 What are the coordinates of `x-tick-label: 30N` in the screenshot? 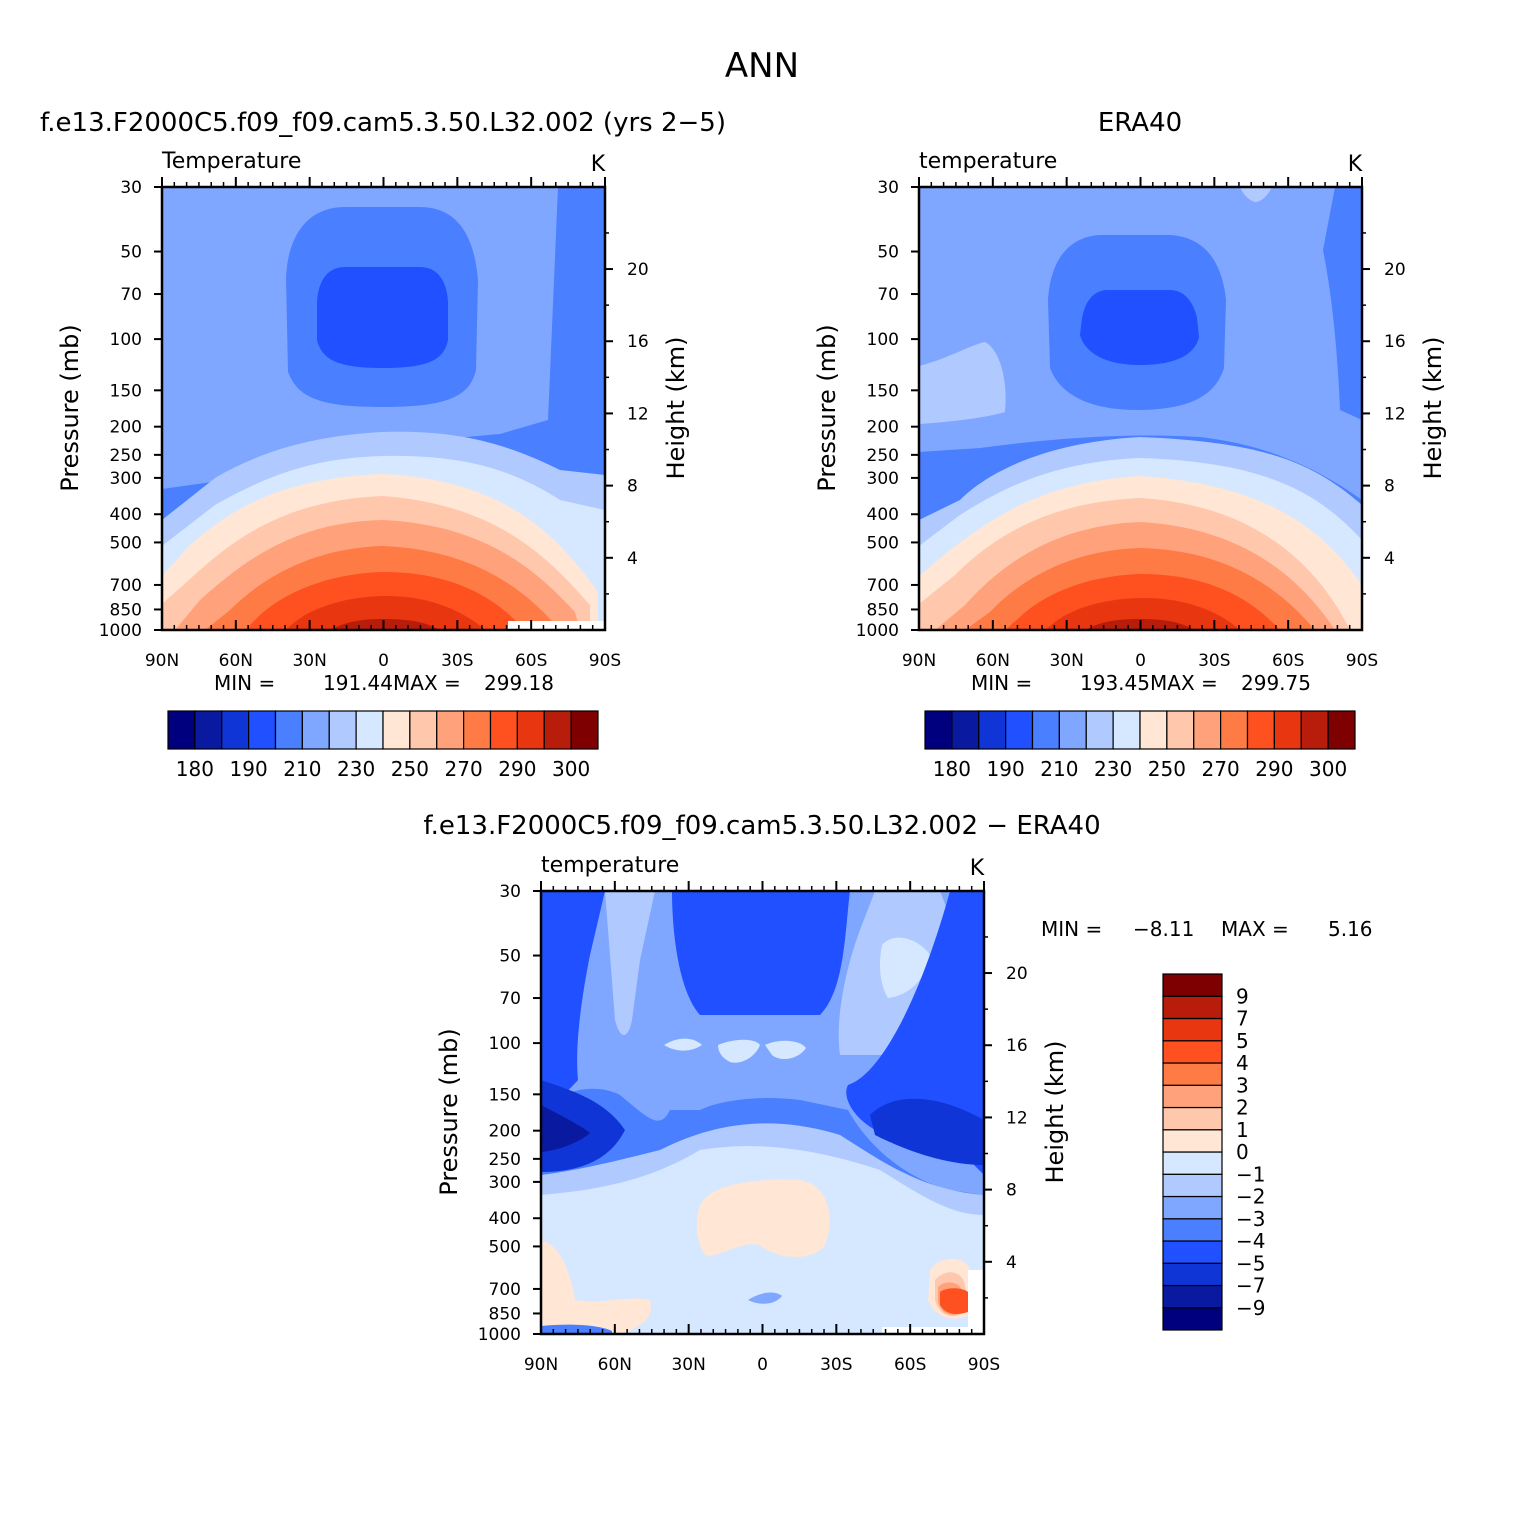 It's located at (688, 1365).